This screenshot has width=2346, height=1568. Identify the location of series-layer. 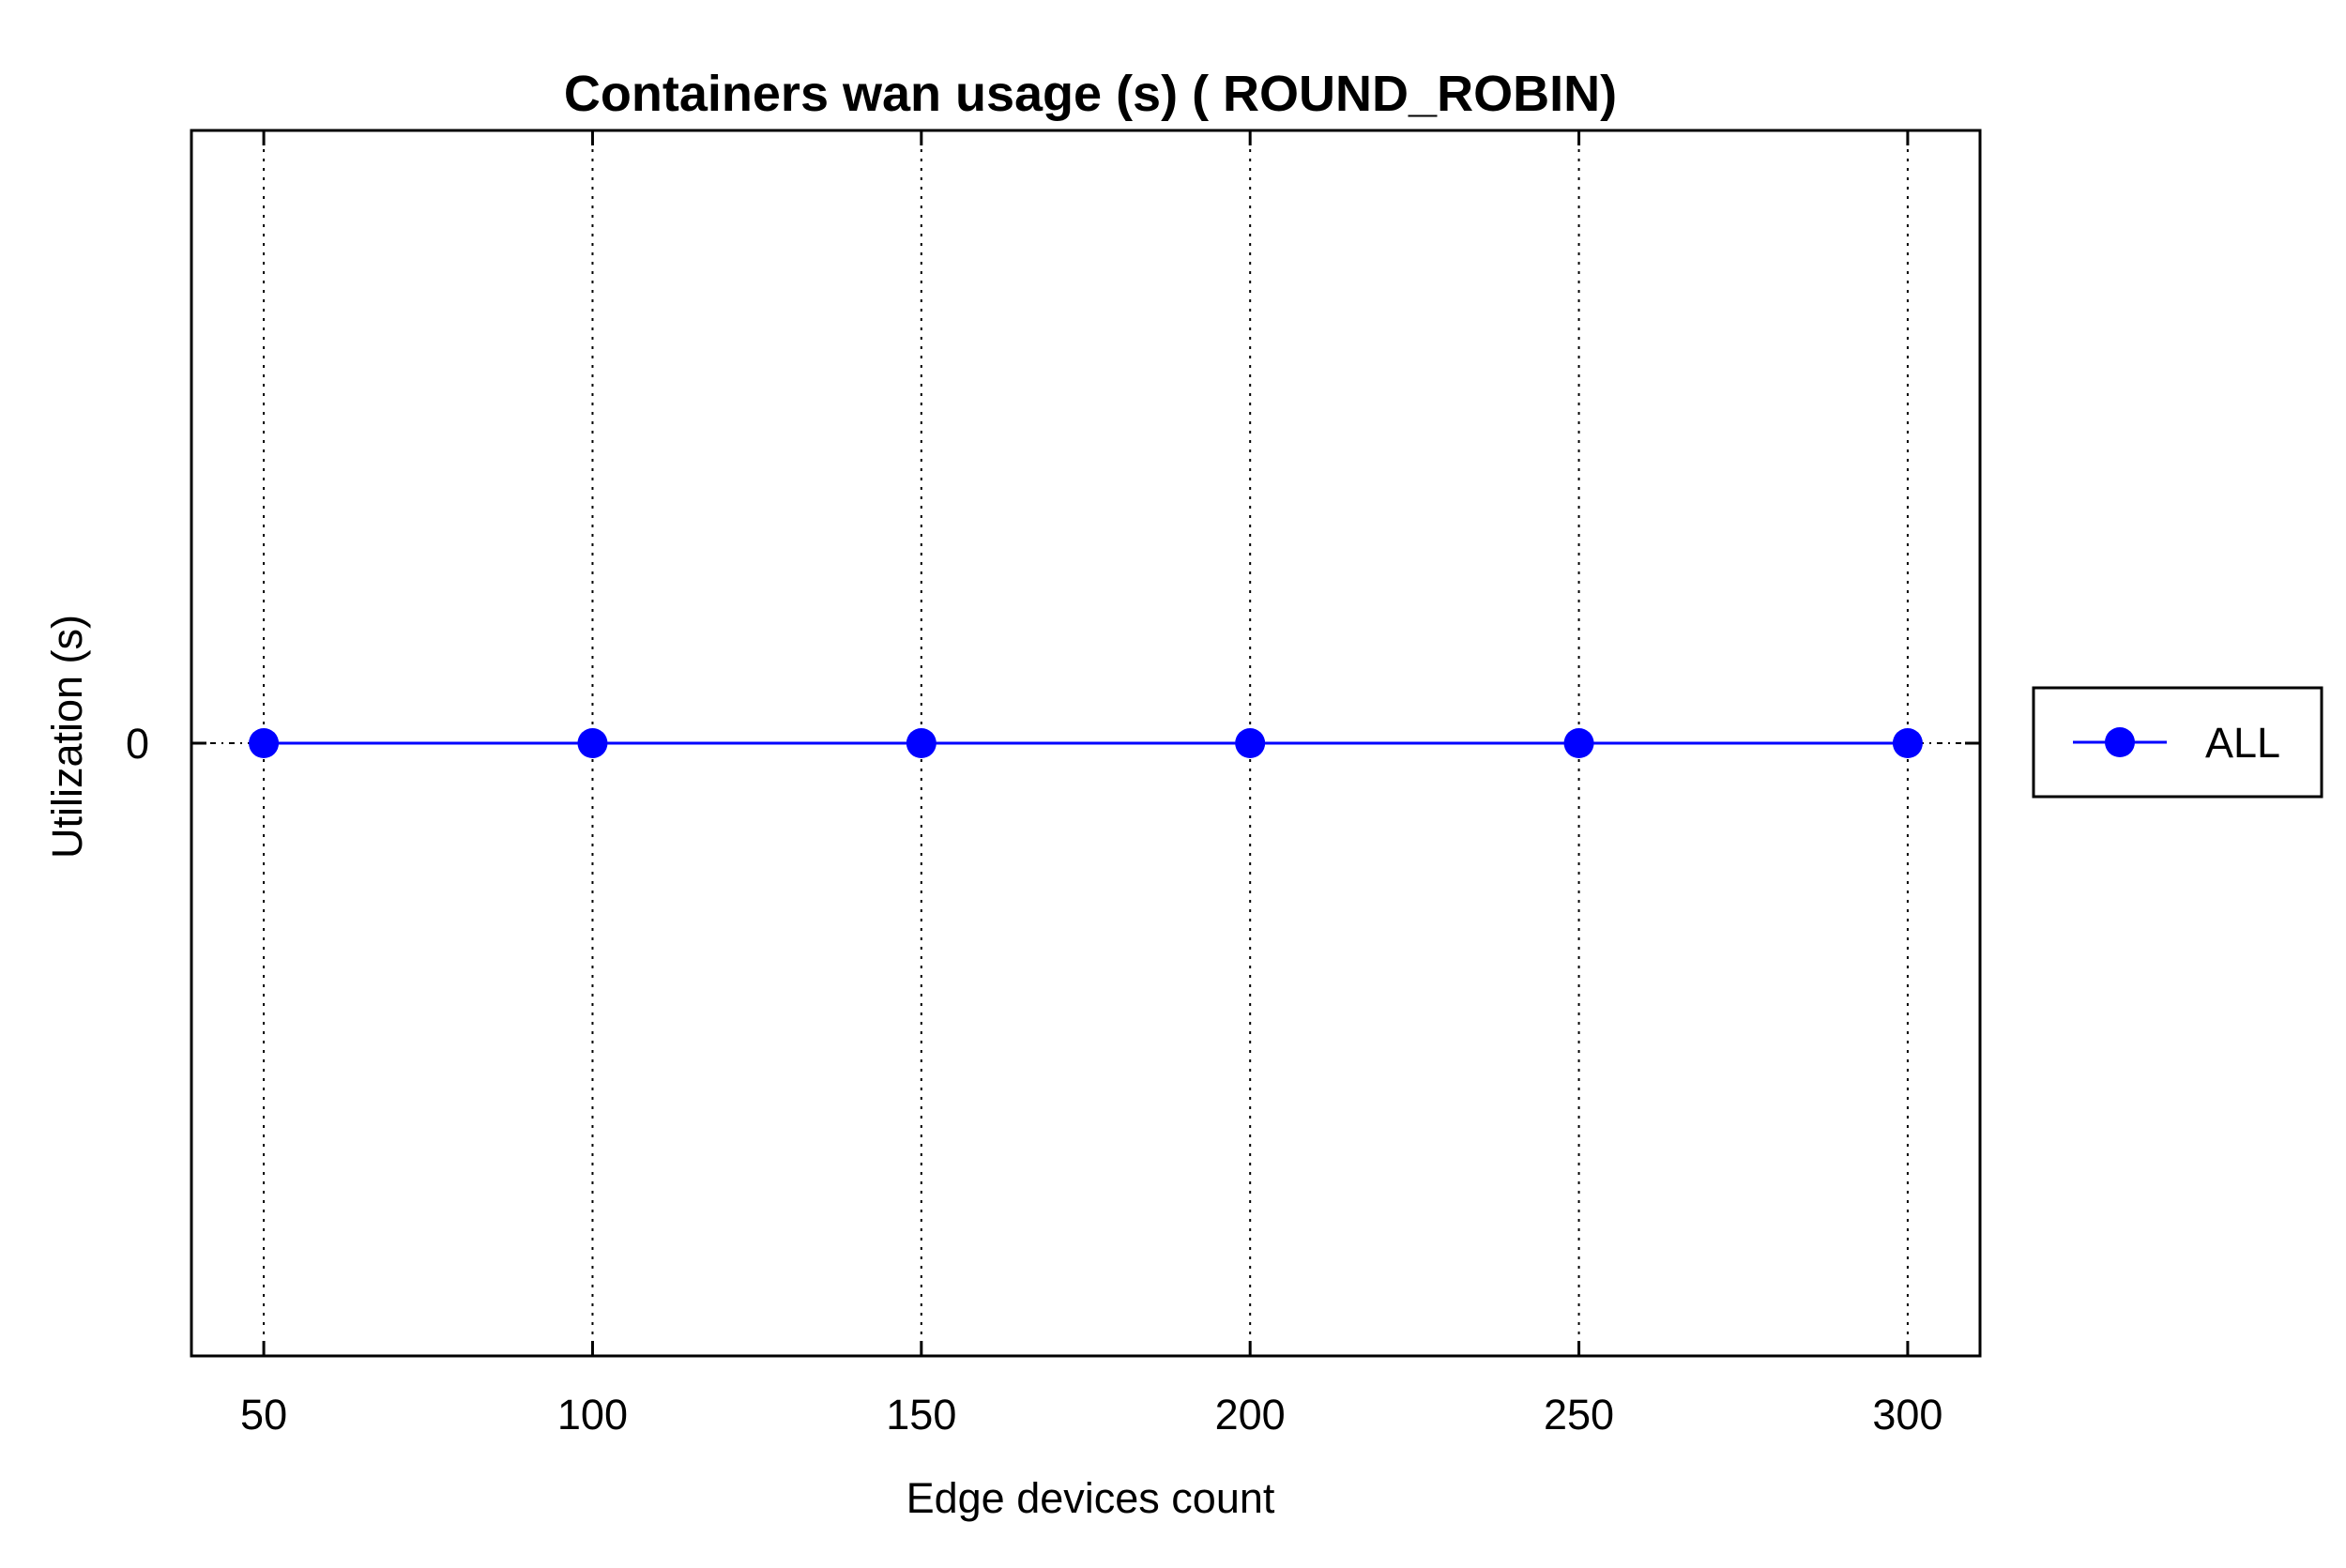
(1086, 743).